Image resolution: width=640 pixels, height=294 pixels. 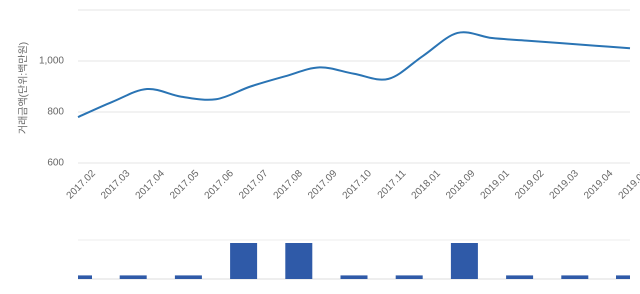 I want to click on x-tick-label: 2017.04, so click(x=151, y=185).